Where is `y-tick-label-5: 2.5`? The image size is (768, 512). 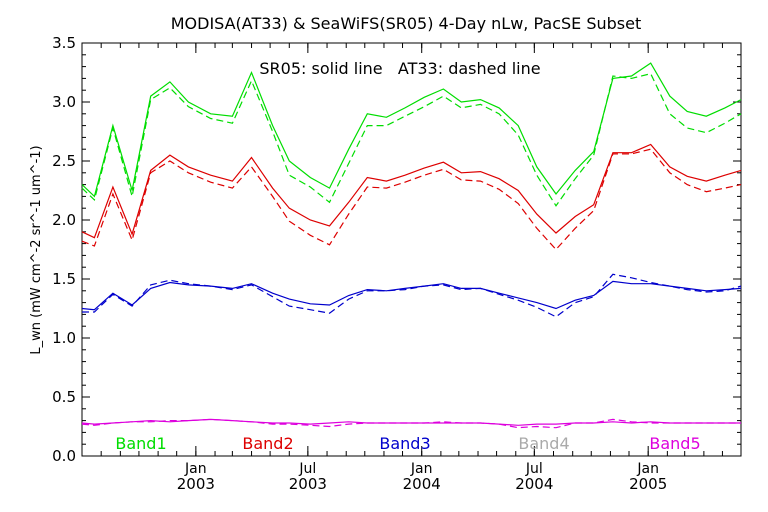 y-tick-label-5: 2.5 is located at coordinates (64, 161).